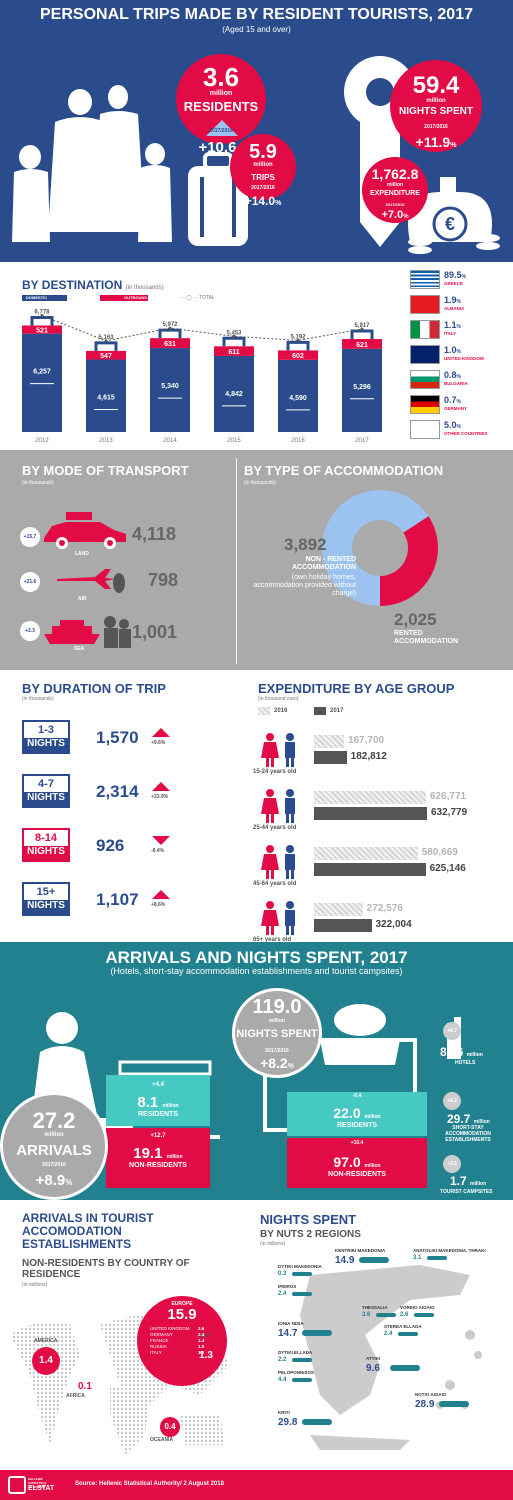 The width and height of the screenshot is (513, 1500). What do you see at coordinates (35, 1285) in the screenshot?
I see `world-unit: (in millions)` at bounding box center [35, 1285].